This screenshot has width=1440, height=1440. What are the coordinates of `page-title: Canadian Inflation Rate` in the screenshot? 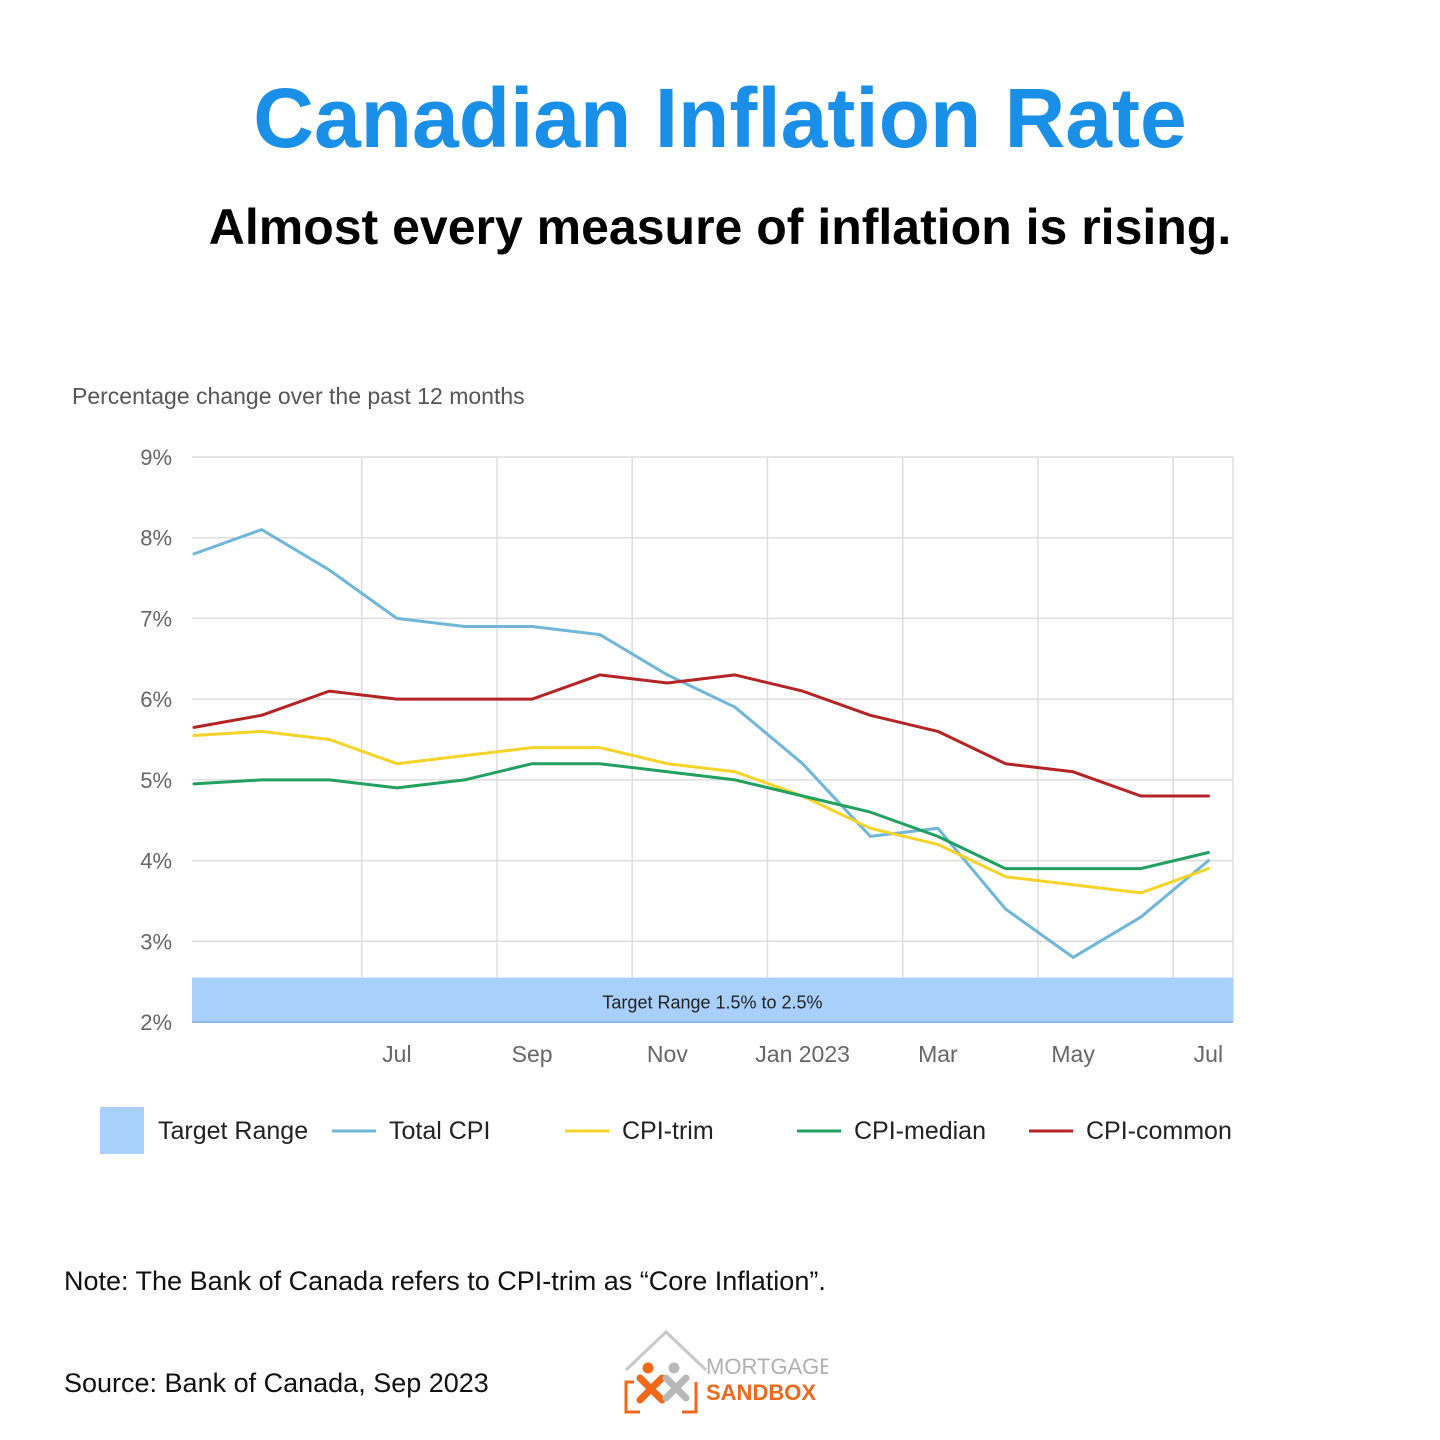 It's located at (720, 118).